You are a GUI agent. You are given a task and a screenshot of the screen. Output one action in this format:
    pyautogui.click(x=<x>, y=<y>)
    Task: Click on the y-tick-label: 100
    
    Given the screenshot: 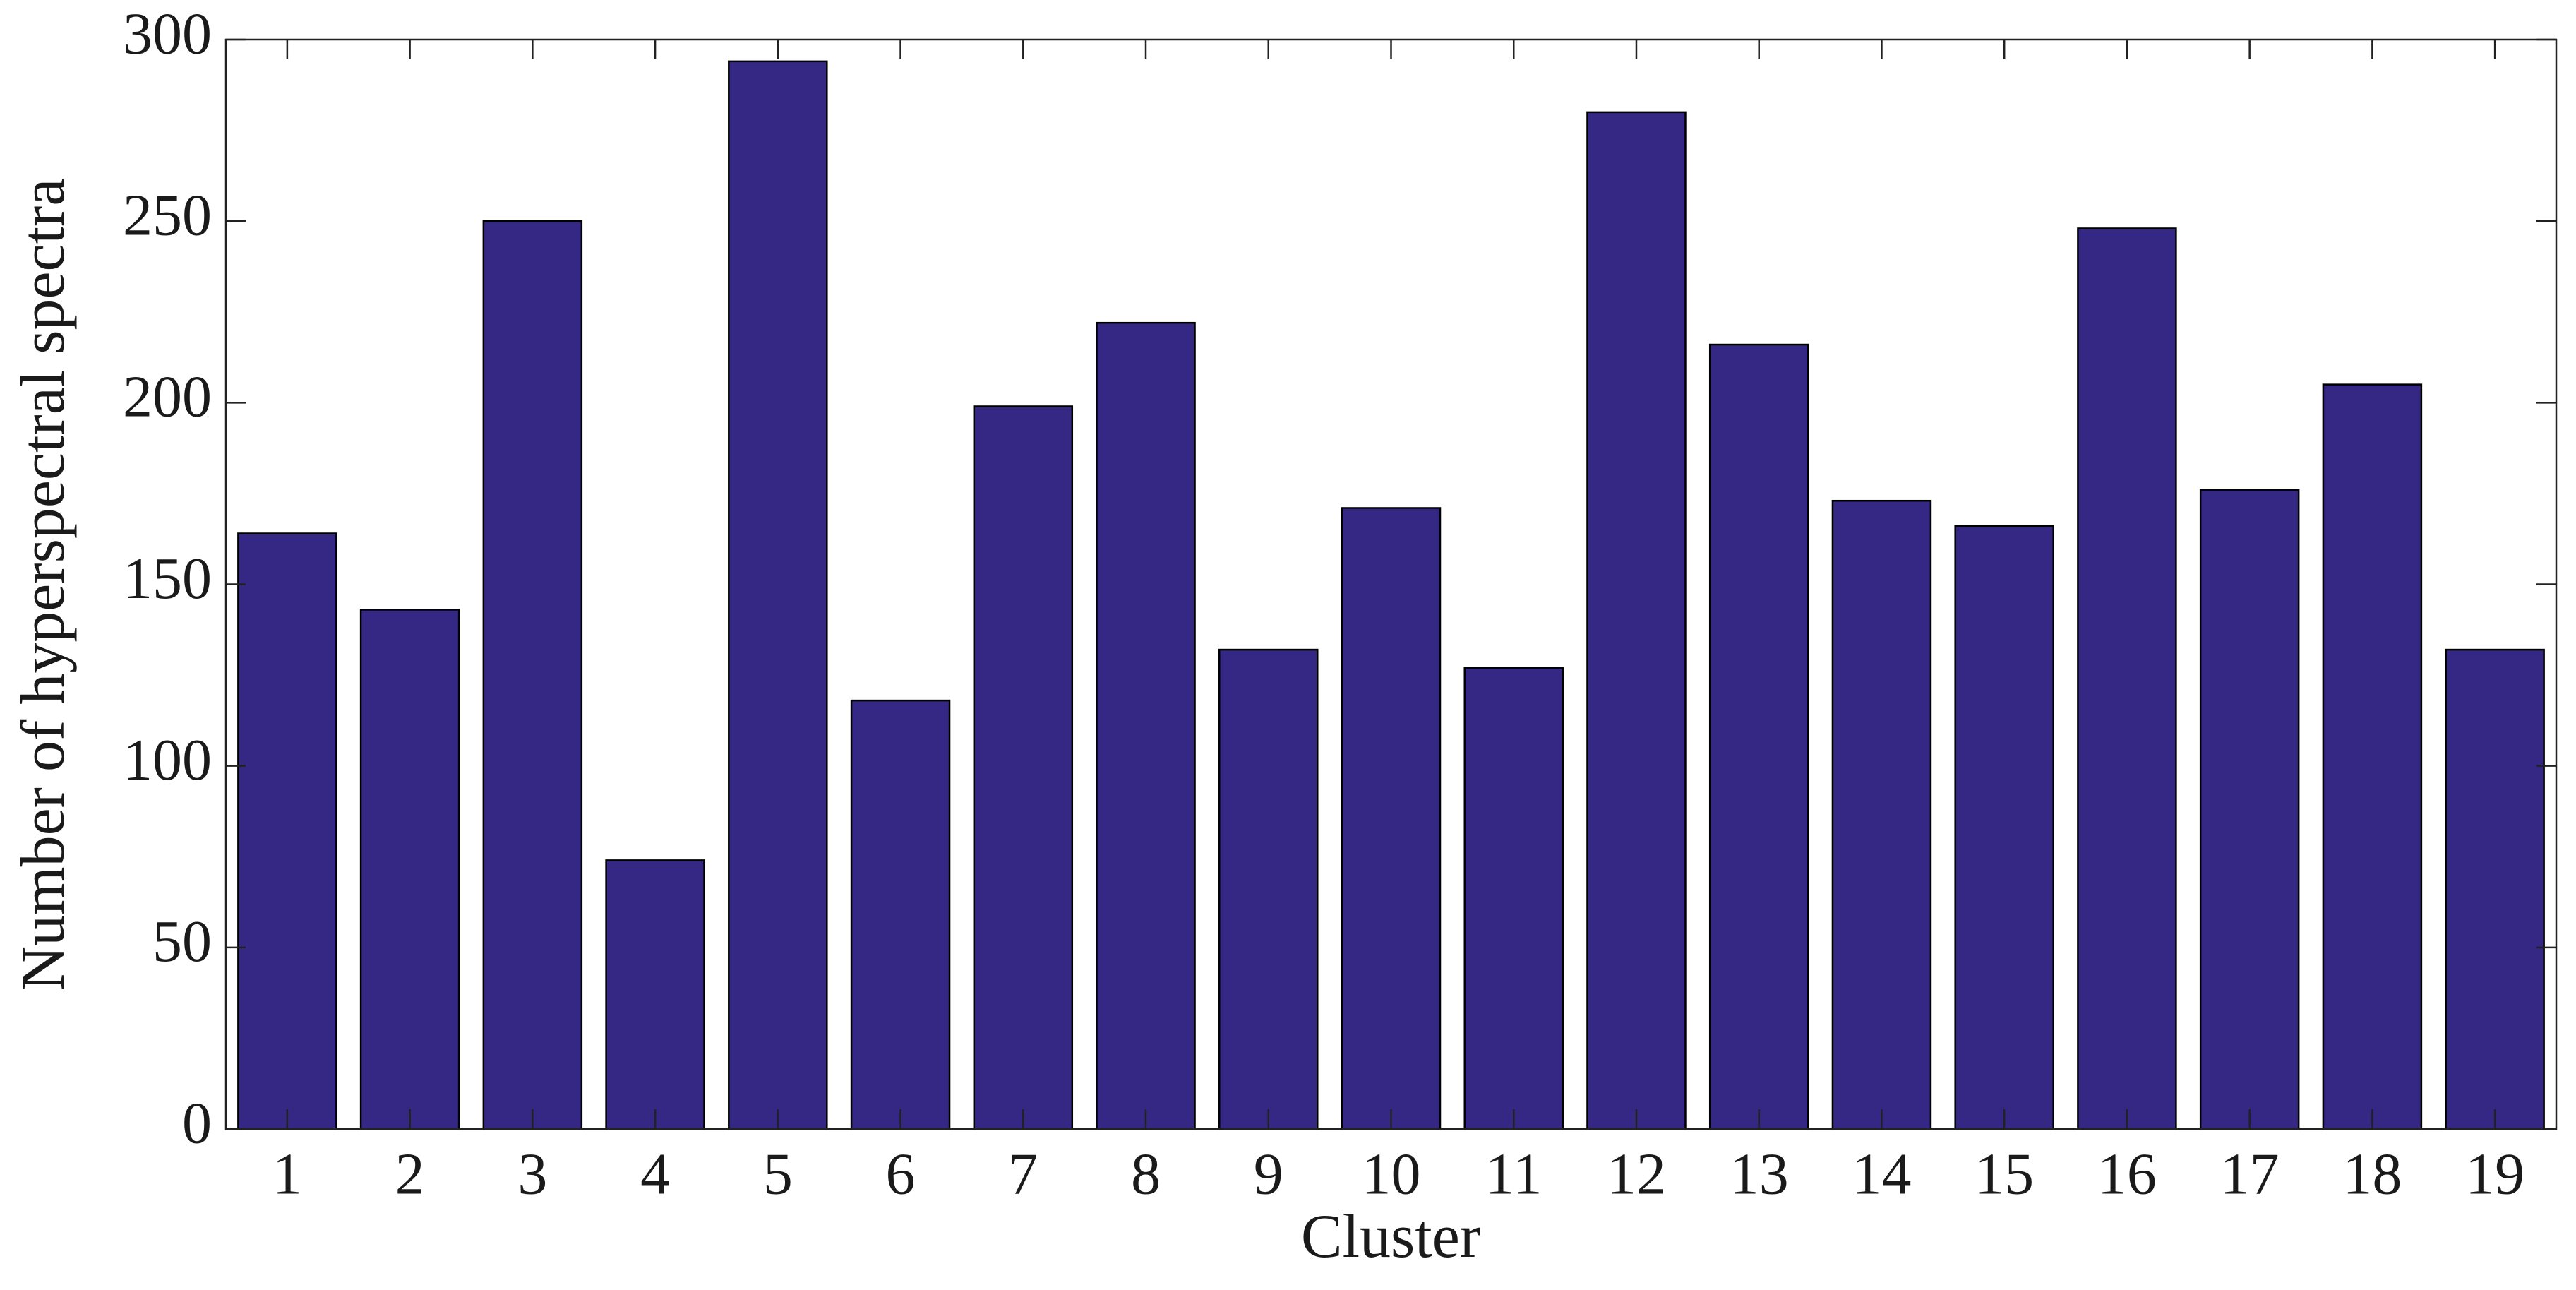 What is the action you would take?
    pyautogui.click(x=167, y=760)
    